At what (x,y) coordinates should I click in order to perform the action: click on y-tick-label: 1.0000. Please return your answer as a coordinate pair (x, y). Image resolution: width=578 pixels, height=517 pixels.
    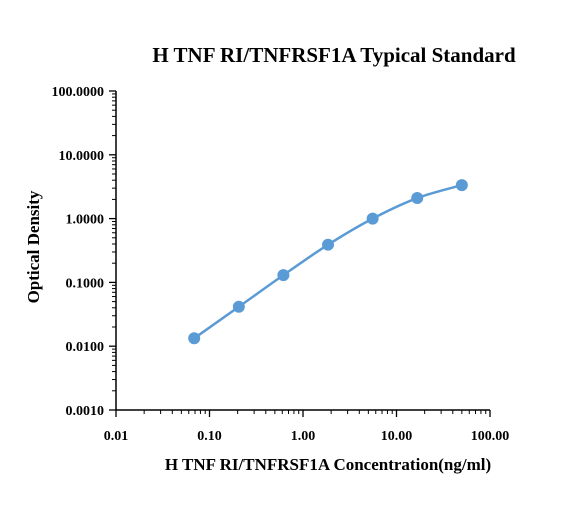
    Looking at the image, I should click on (85, 220).